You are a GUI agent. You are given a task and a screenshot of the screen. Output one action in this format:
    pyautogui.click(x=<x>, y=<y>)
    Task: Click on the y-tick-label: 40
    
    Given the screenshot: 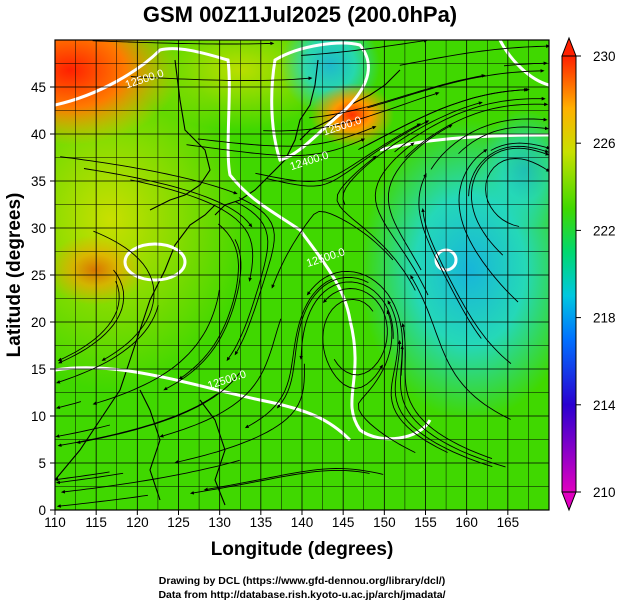 What is the action you would take?
    pyautogui.click(x=38, y=134)
    